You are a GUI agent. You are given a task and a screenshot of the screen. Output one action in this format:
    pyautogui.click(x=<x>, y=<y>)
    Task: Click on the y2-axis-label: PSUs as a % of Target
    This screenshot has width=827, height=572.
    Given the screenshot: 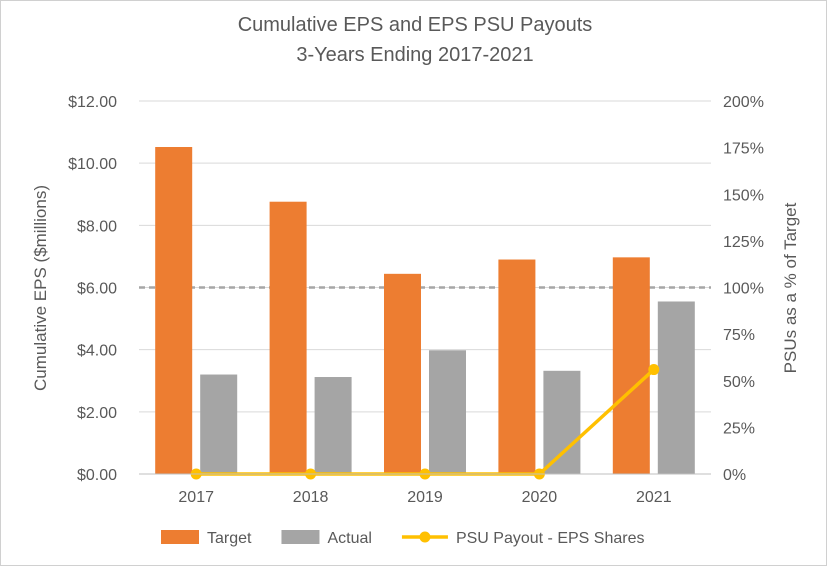 What is the action you would take?
    pyautogui.click(x=790, y=287)
    